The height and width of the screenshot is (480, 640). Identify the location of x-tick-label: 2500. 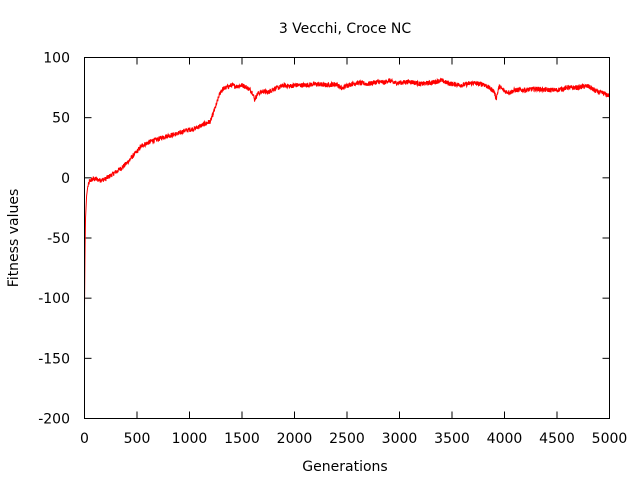
(347, 439).